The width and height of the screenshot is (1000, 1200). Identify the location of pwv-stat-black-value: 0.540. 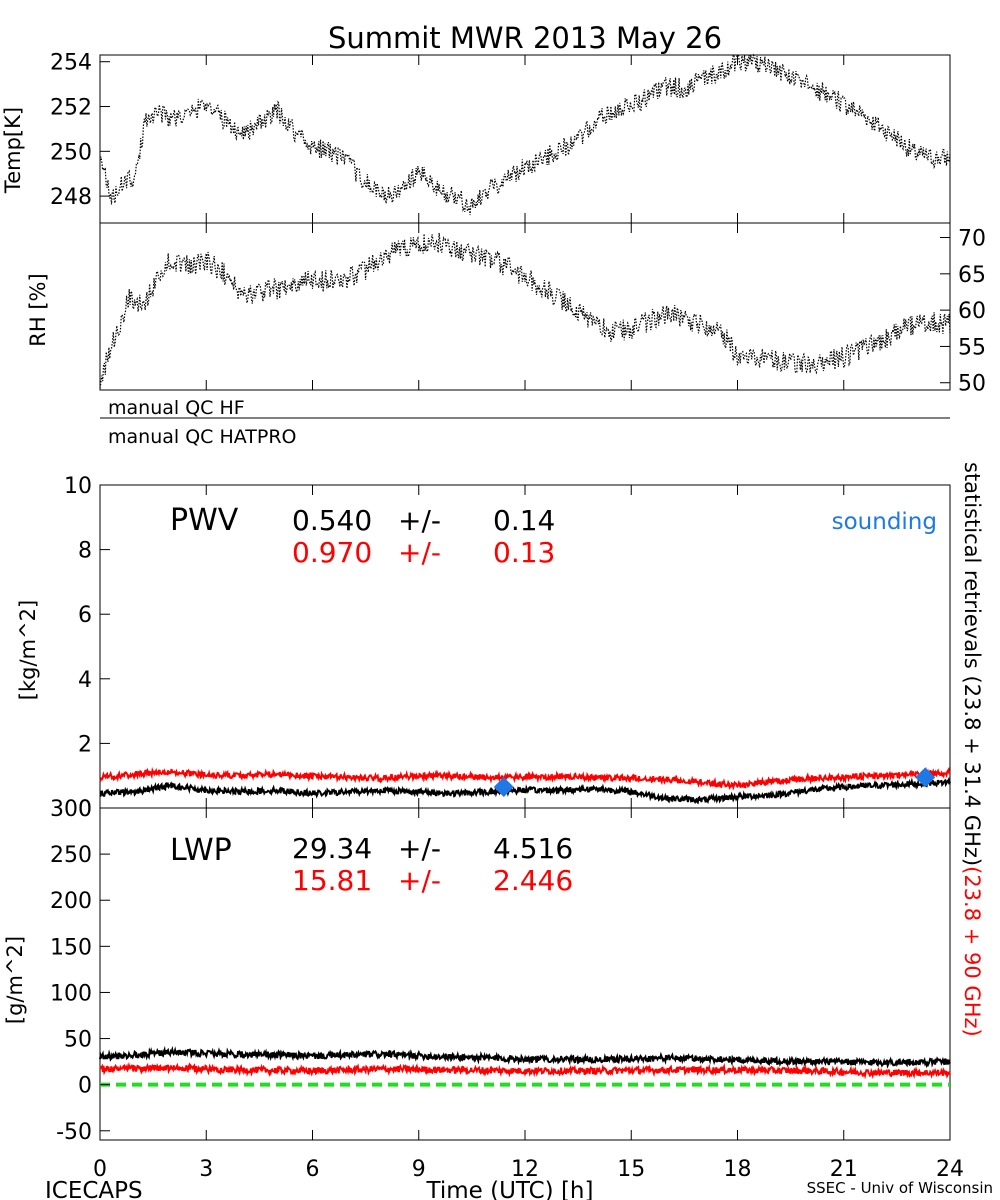
(332, 520).